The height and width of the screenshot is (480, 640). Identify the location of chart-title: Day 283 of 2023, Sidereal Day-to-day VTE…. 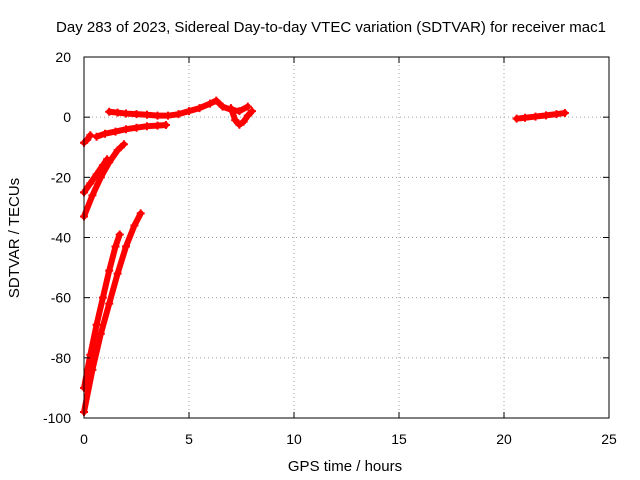
(331, 27).